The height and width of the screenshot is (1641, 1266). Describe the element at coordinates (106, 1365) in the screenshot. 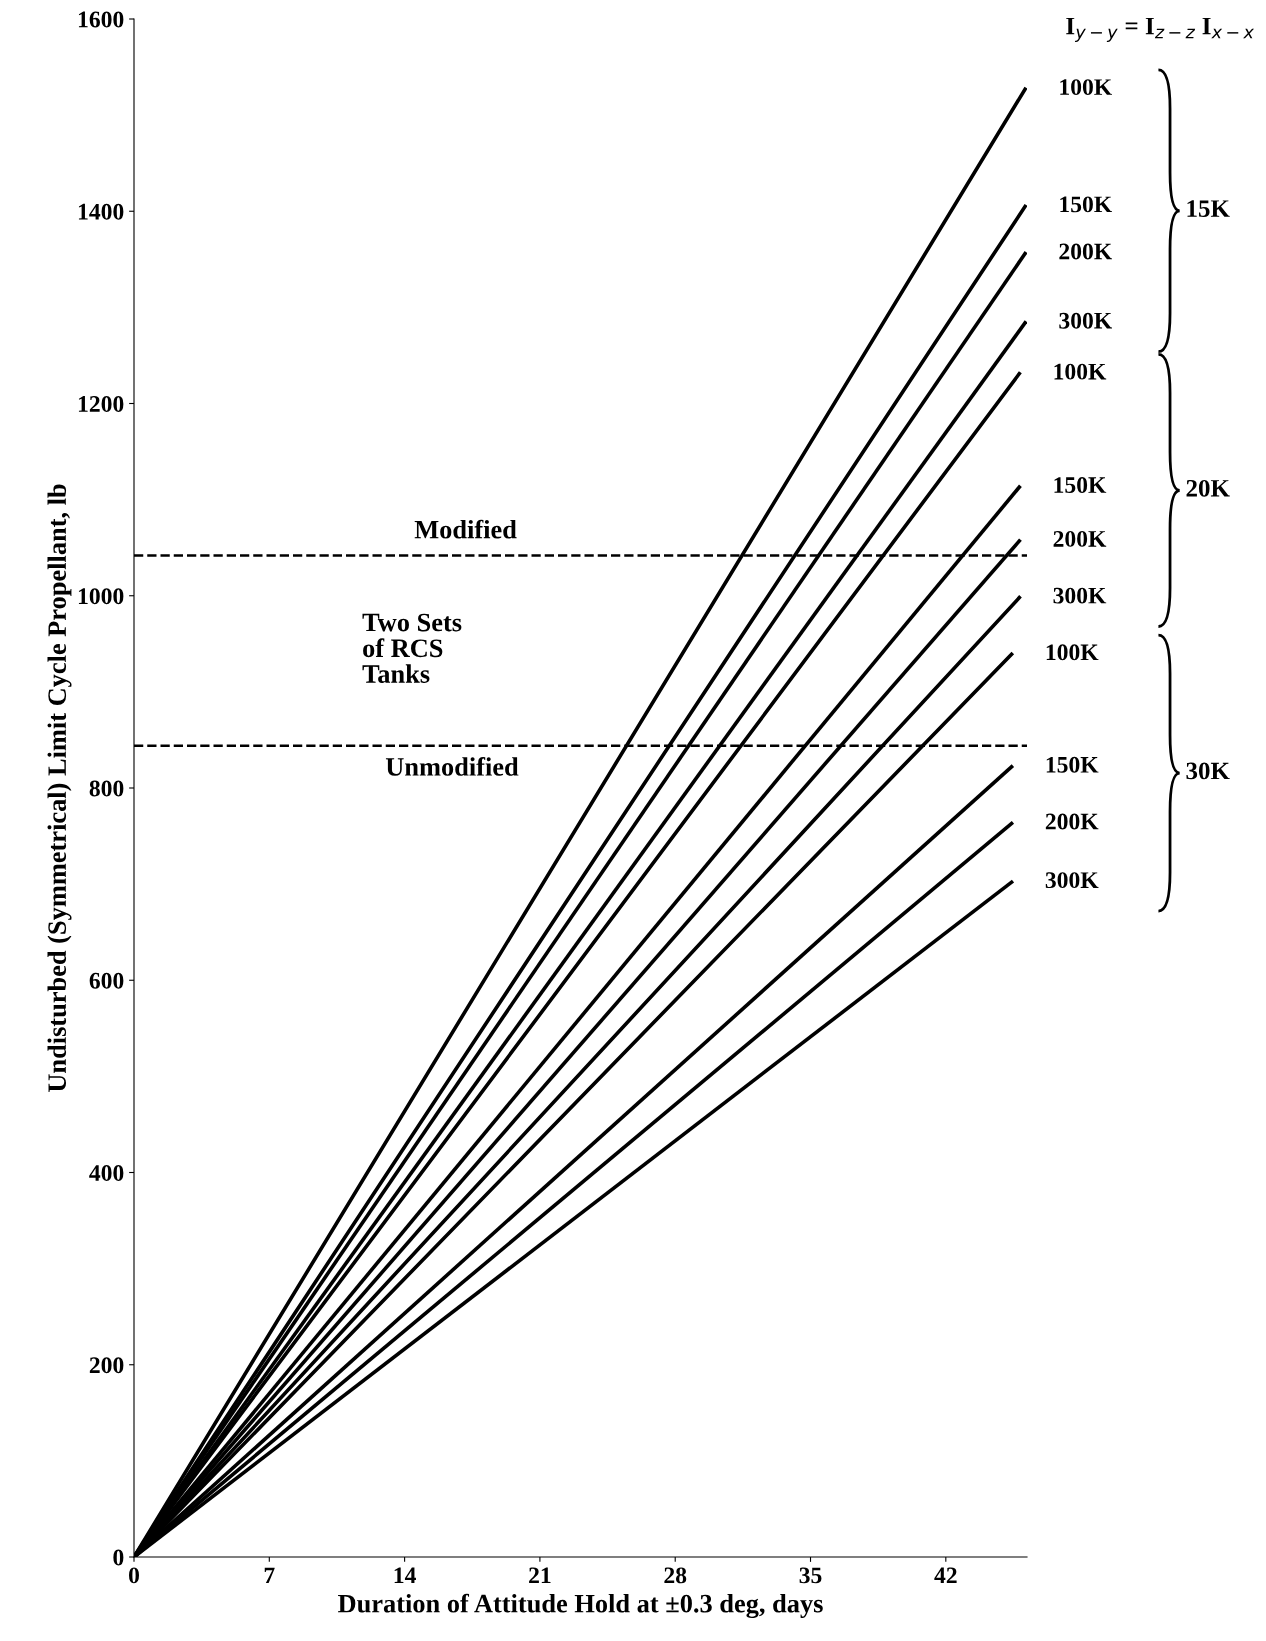

I see `y-tick-label: 200` at that location.